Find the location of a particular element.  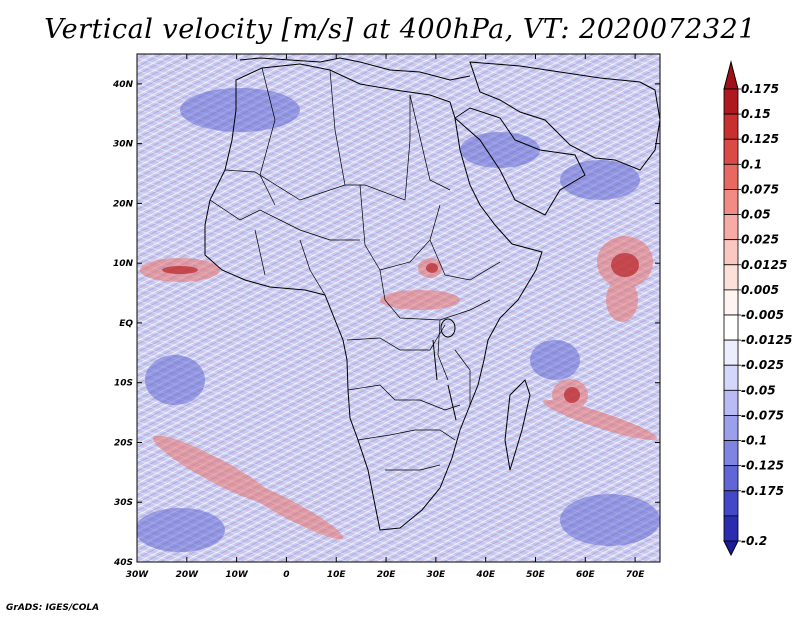

colorbar-label: 0.1 is located at coordinates (751, 164).